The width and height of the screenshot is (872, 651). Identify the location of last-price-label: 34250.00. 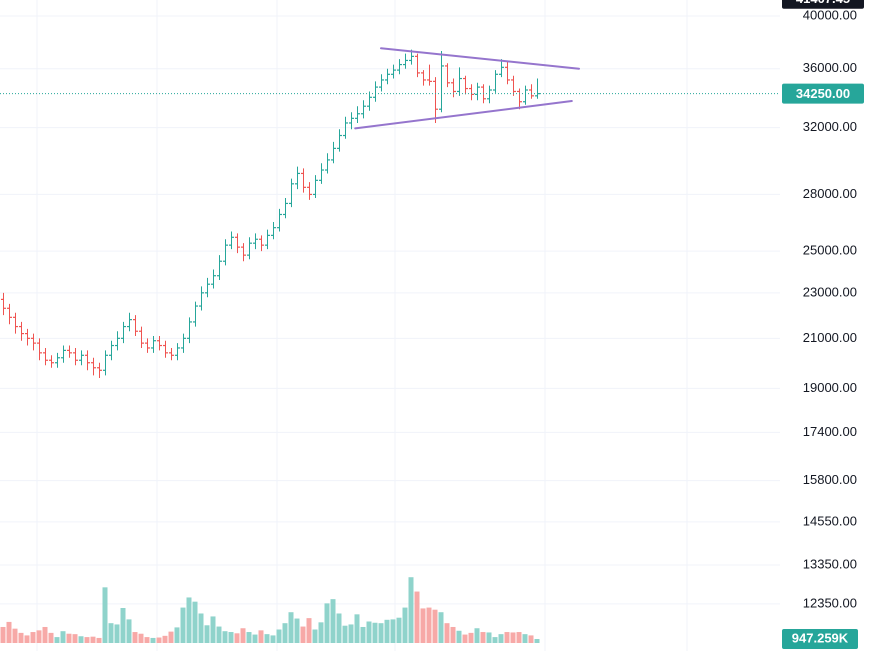
(823, 93).